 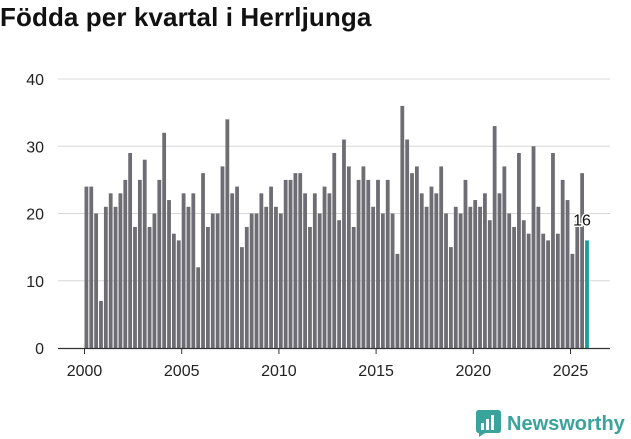 I want to click on x-tick-label: 2020, so click(x=474, y=371).